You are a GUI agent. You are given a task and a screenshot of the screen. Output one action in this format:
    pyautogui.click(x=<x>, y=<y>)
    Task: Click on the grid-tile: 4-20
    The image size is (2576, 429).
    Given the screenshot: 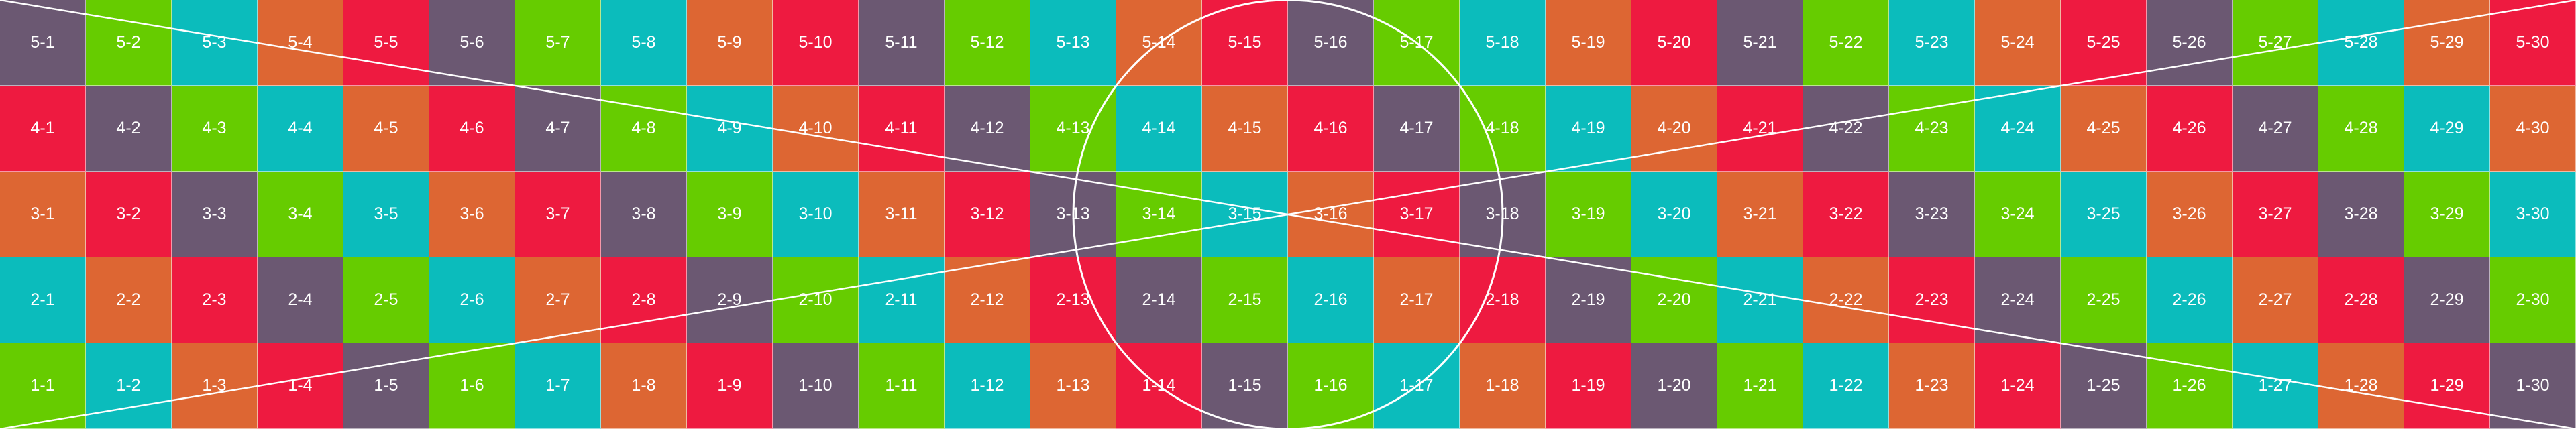 What is the action you would take?
    pyautogui.click(x=1674, y=129)
    